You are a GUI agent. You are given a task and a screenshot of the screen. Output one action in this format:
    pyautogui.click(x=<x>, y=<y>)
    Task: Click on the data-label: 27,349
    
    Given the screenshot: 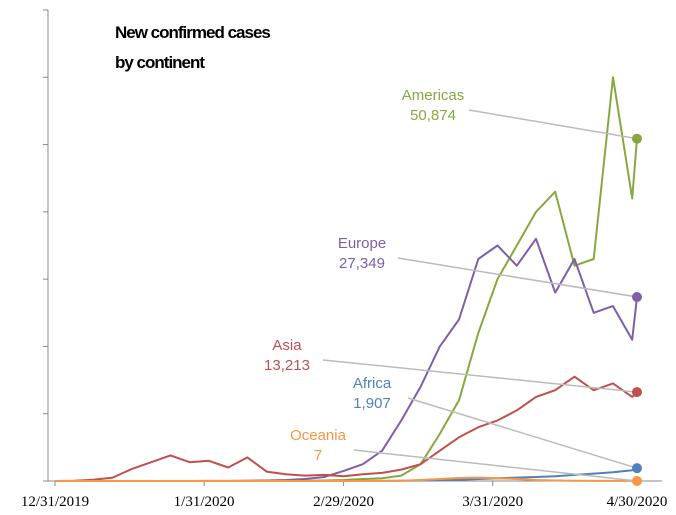 What is the action you would take?
    pyautogui.click(x=362, y=263)
    